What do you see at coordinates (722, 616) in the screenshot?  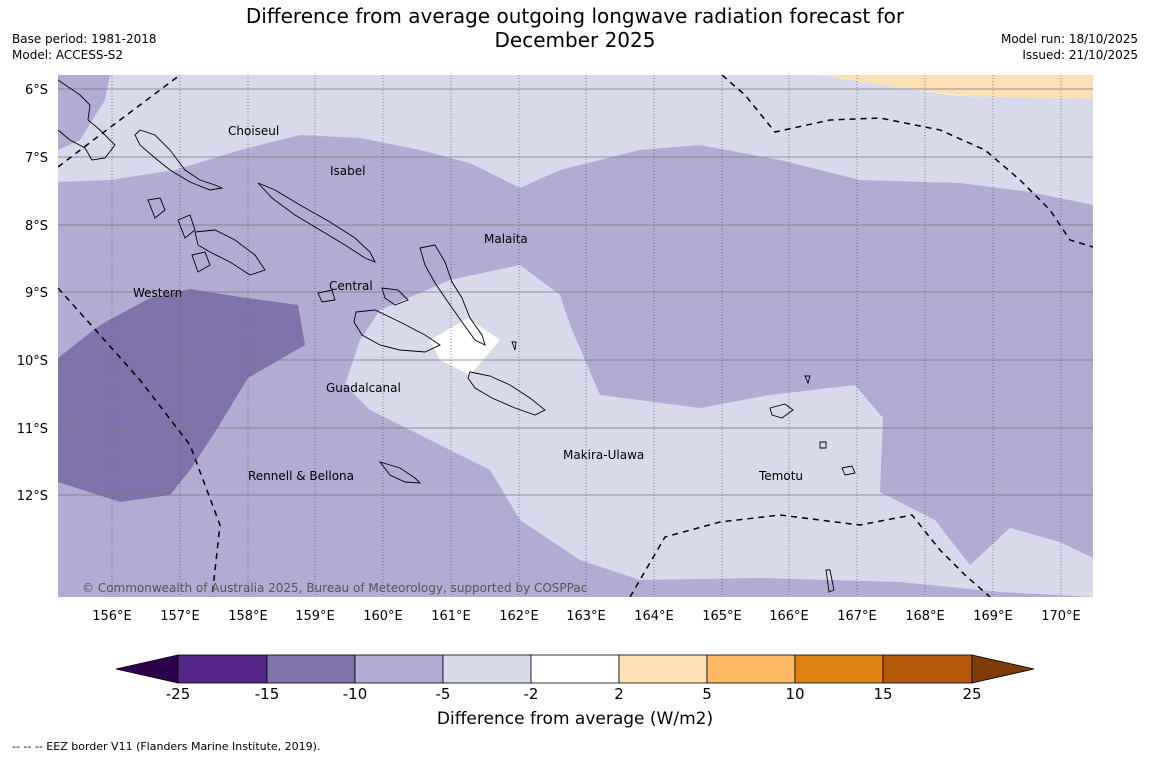 I see `lon-label: 165°E` at bounding box center [722, 616].